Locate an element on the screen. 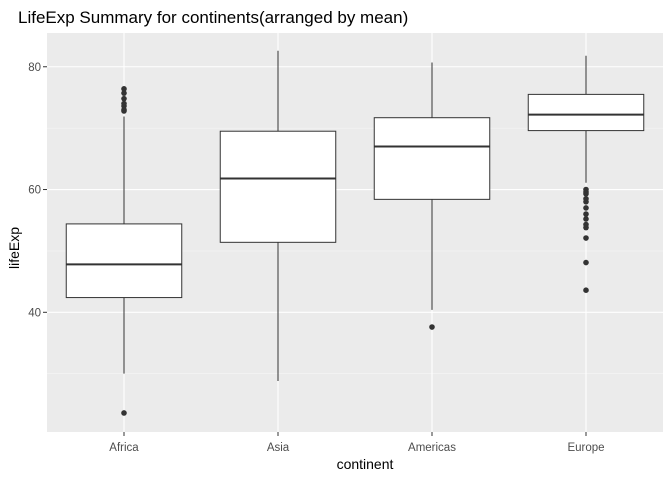 This screenshot has height=480, width=672. y-axis: 40 60 80 is located at coordinates (37, 190).